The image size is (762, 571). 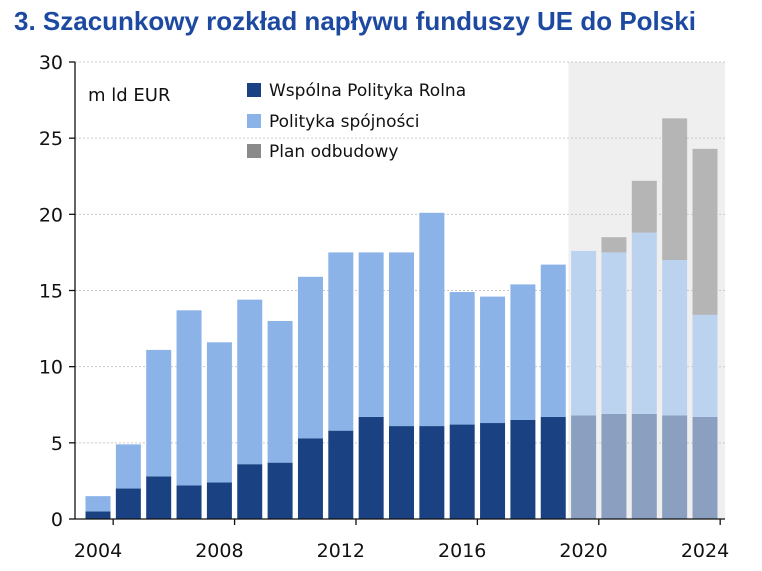 What do you see at coordinates (705, 365) in the screenshot?
I see `bar-spojnosc-2024` at bounding box center [705, 365].